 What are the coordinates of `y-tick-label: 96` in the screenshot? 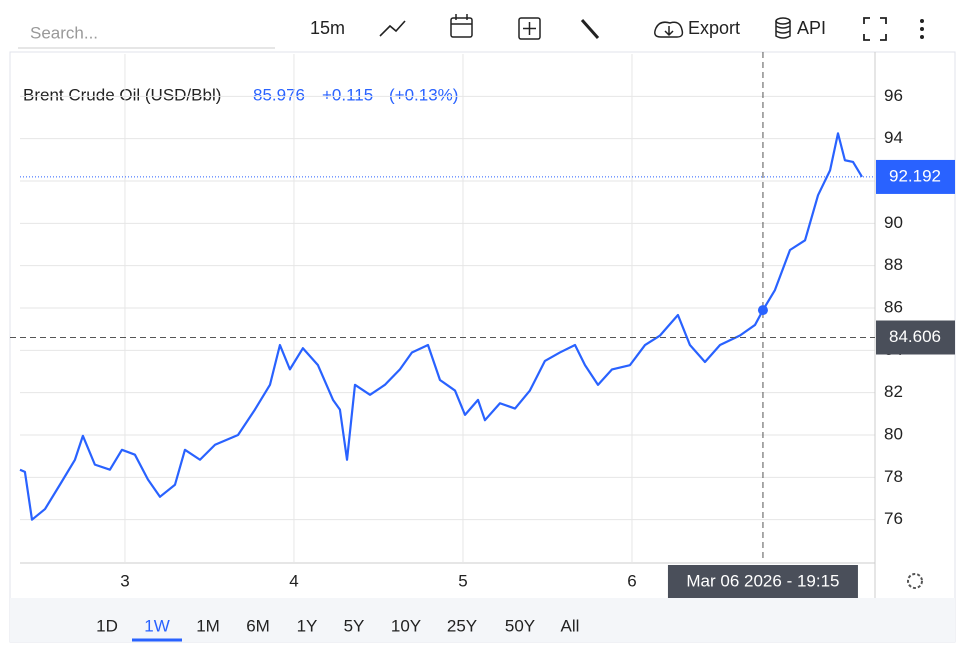 It's located at (893, 95).